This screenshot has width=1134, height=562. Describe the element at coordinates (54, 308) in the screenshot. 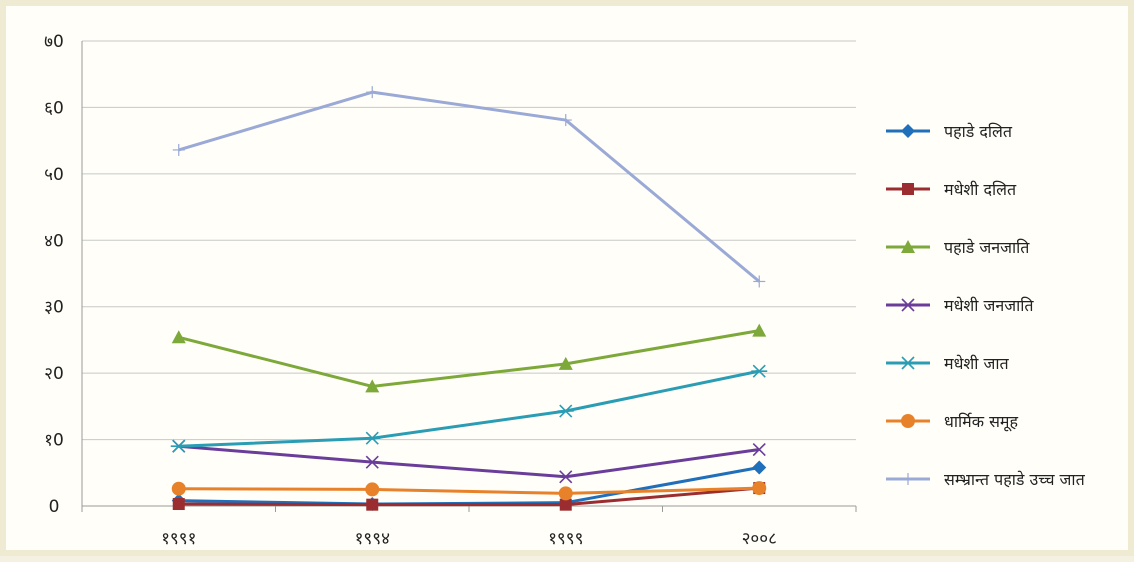

I see `y-tick-label: ३0` at that location.